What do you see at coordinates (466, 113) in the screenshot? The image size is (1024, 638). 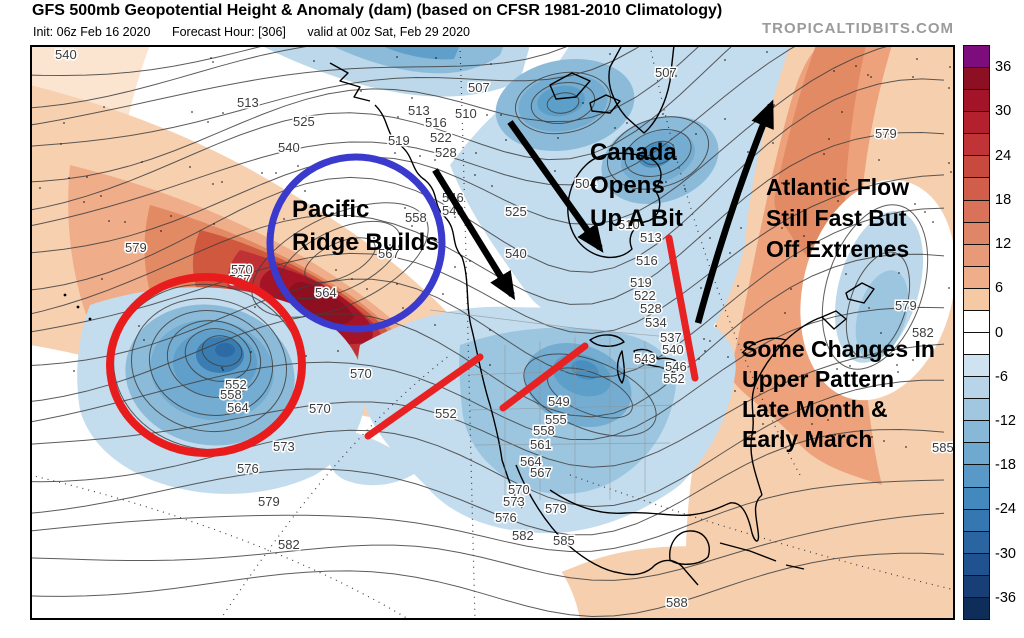 I see `contour-label: 510` at bounding box center [466, 113].